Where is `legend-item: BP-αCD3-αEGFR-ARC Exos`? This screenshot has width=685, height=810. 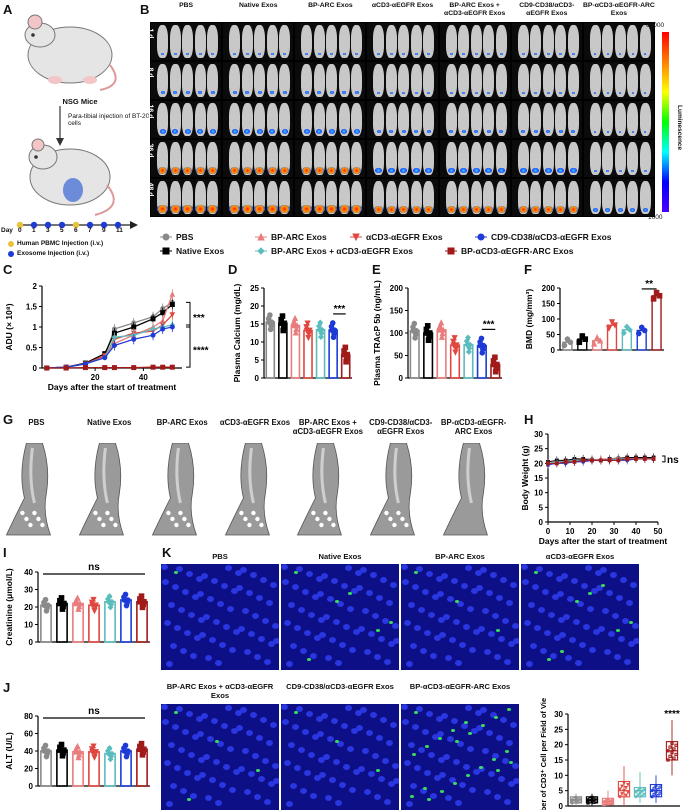 legend-item: BP-αCD3-αEGFR-ARC Exos is located at coordinates (509, 251).